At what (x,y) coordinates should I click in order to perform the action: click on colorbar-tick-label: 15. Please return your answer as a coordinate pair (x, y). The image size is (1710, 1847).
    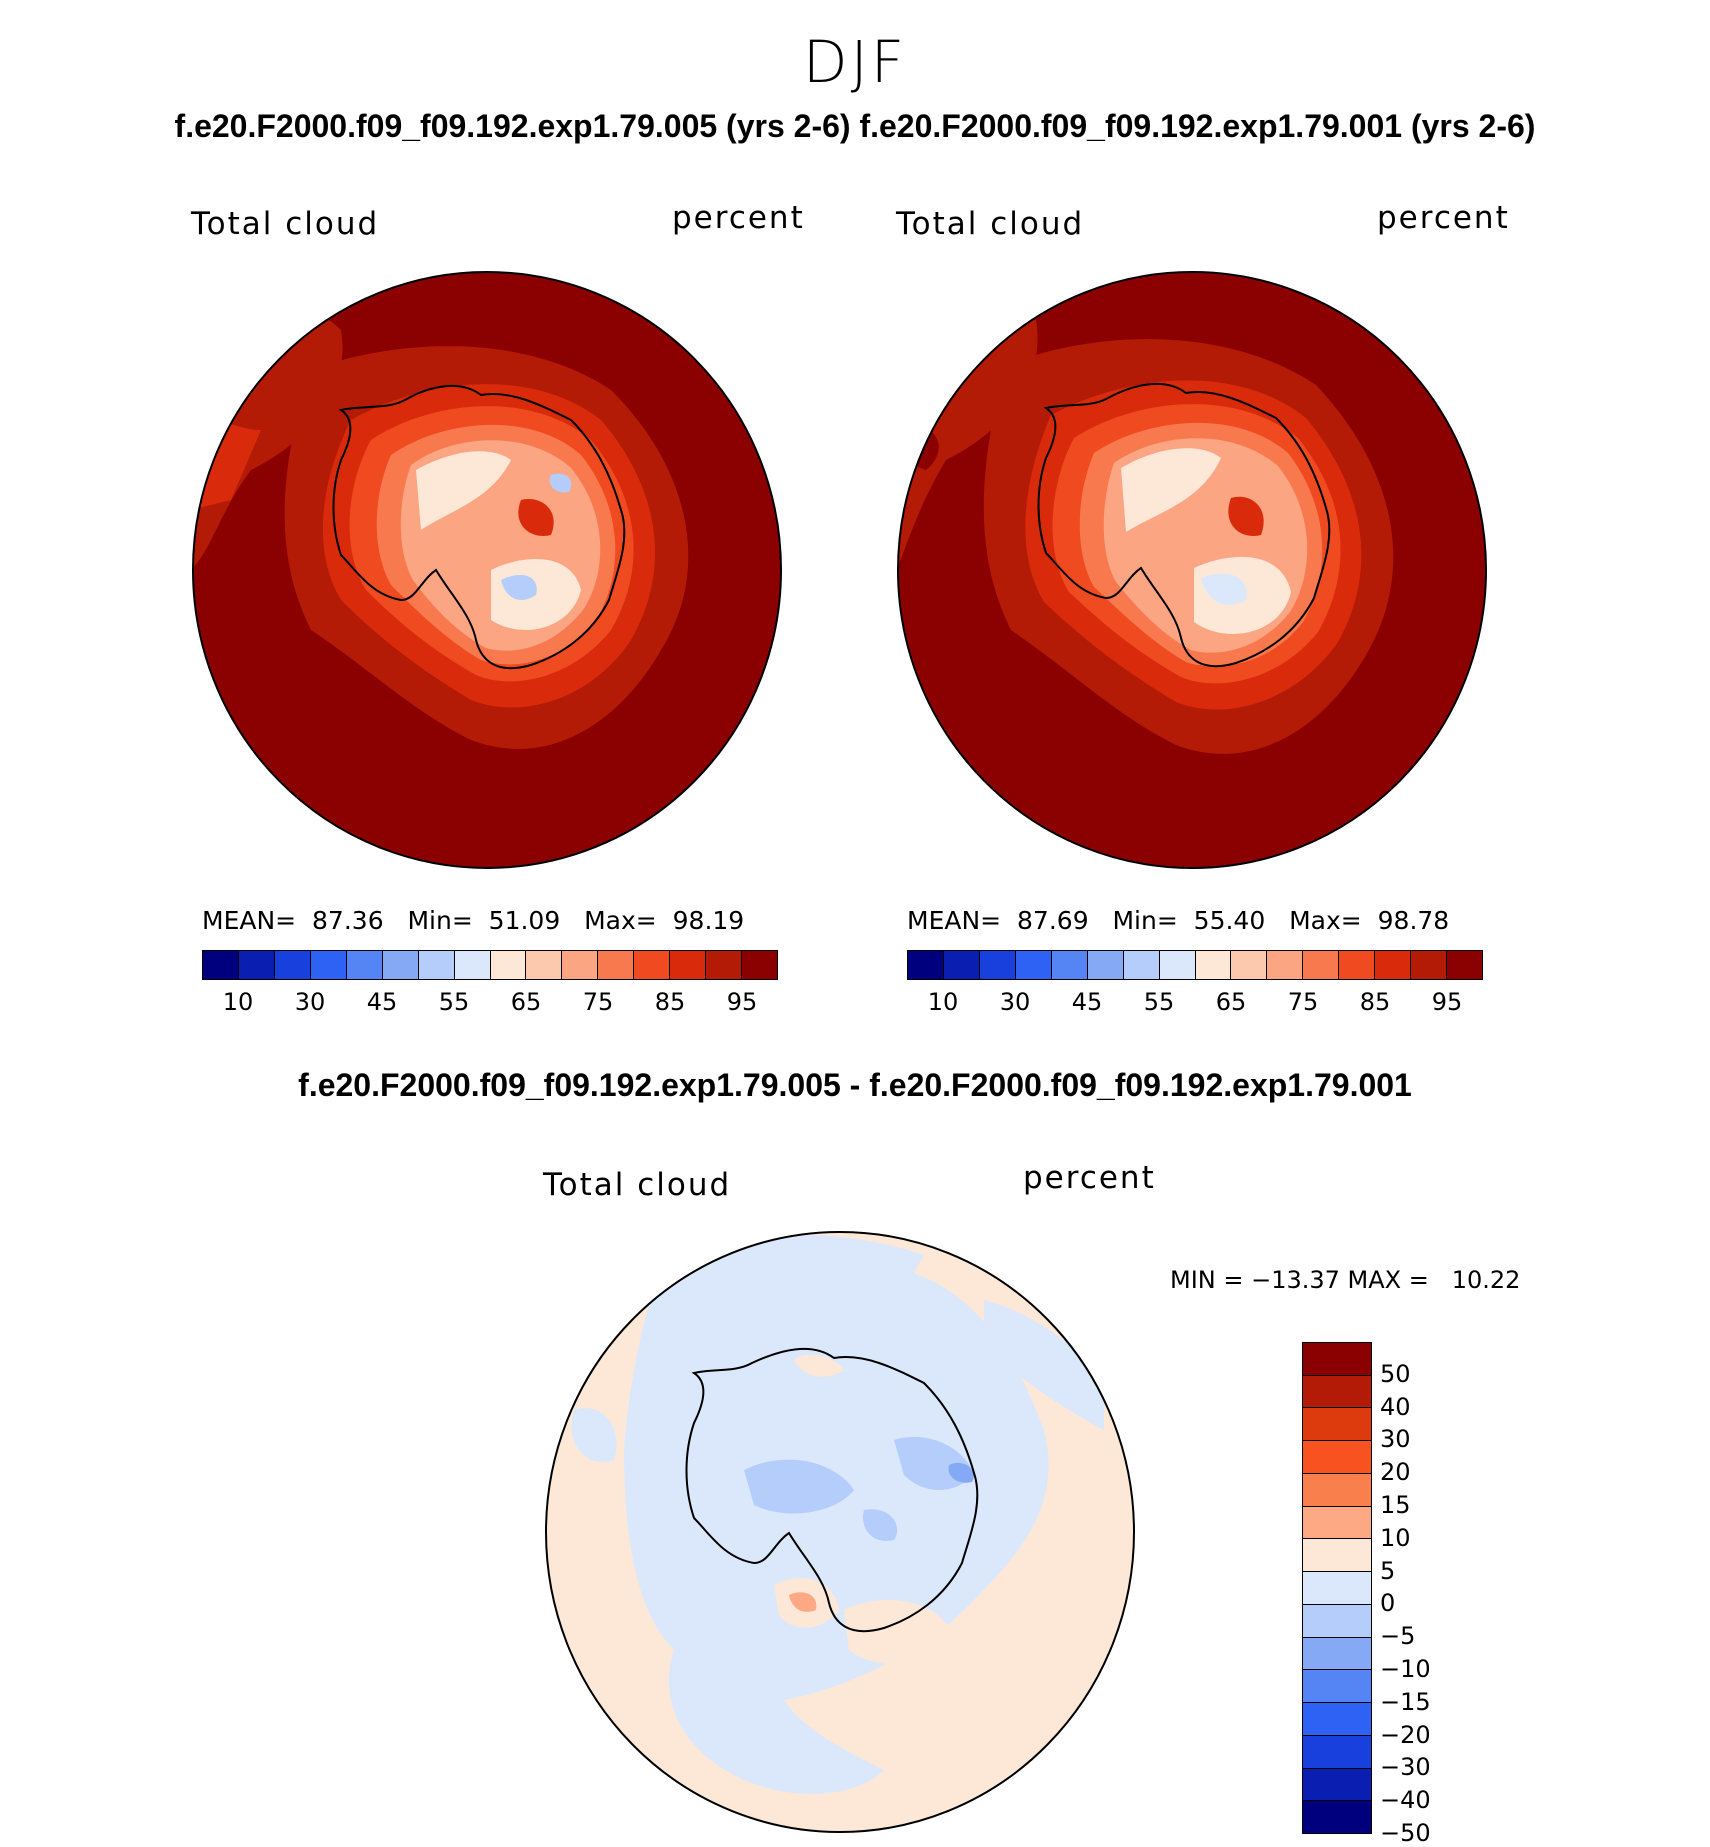
    Looking at the image, I should click on (1395, 1505).